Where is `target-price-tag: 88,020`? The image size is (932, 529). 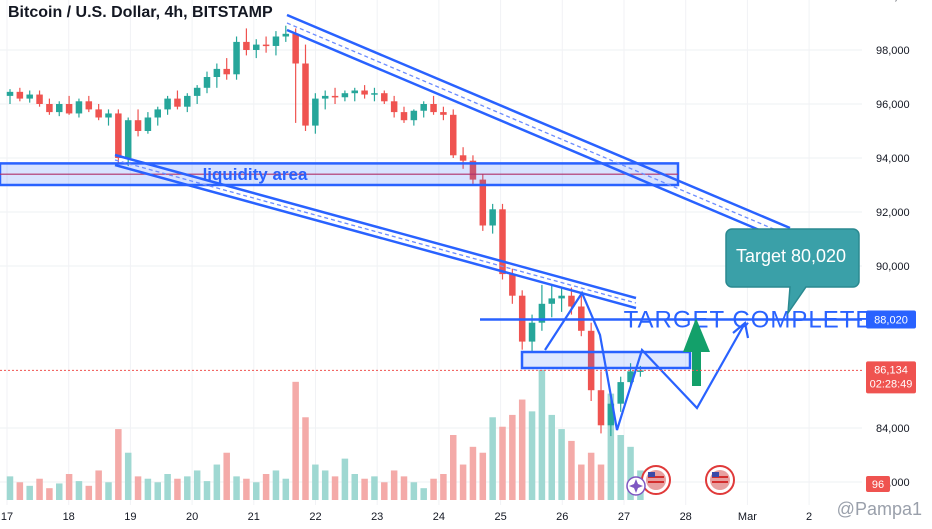 target-price-tag: 88,020 is located at coordinates (891, 319).